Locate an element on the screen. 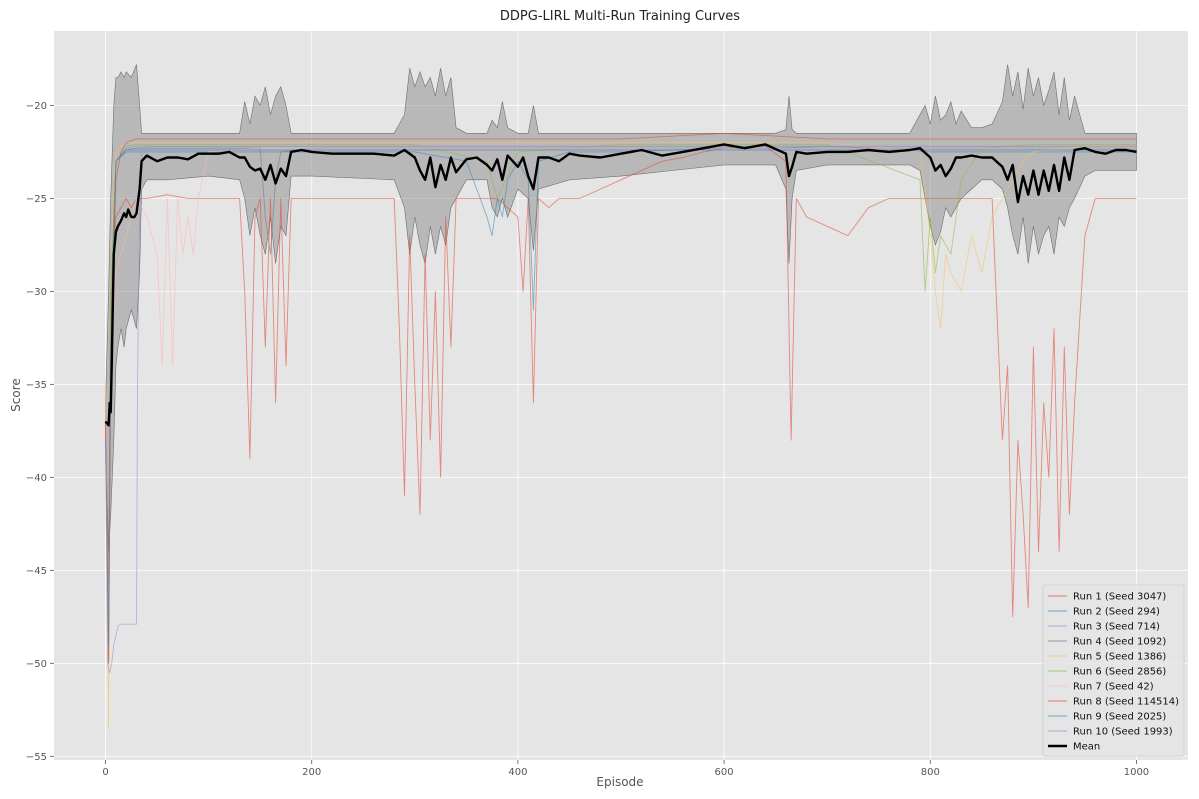 This screenshot has height=799, width=1199. legend-entry: Run 5 (Seed 1386) is located at coordinates (1119, 657).